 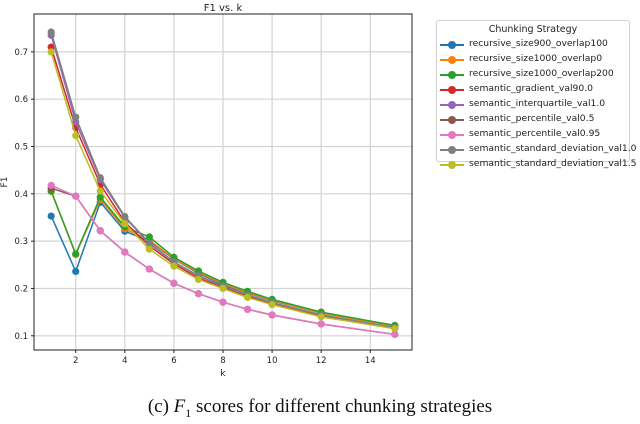 I want to click on caption-suffix: scores for different chunking strategies, so click(x=342, y=406).